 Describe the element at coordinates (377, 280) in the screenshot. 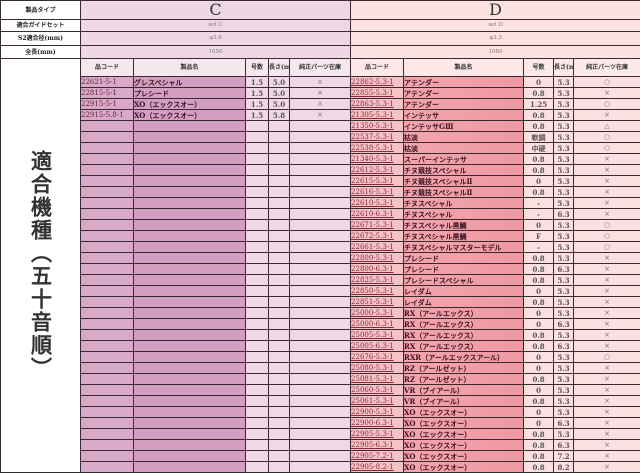

I see `d-code-cell: 22825-5.3-1` at that location.